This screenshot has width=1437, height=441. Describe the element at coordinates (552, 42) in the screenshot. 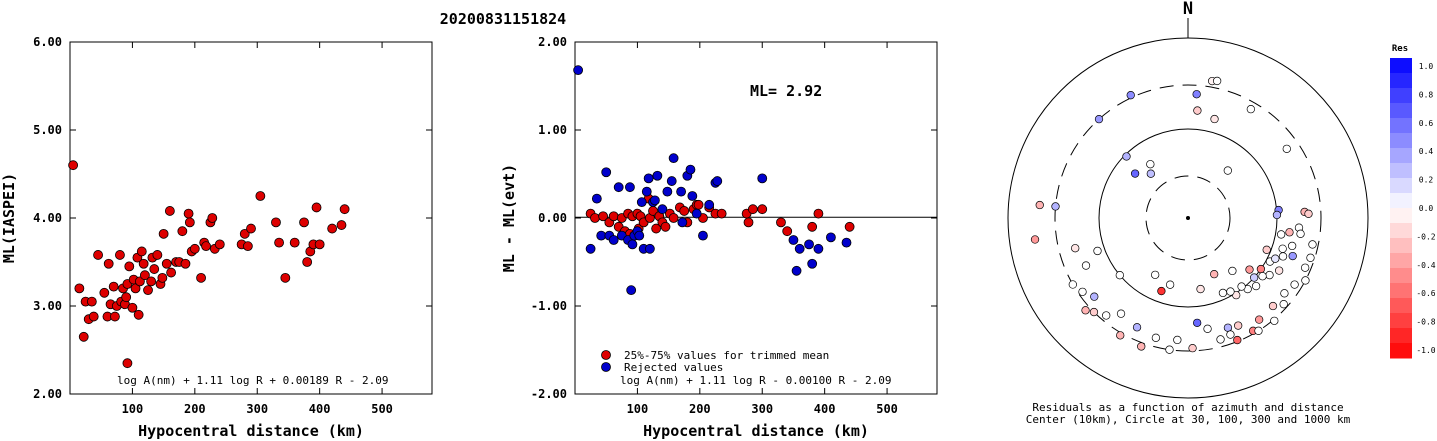

I see `plot2-ytick-label: 2.00` at that location.